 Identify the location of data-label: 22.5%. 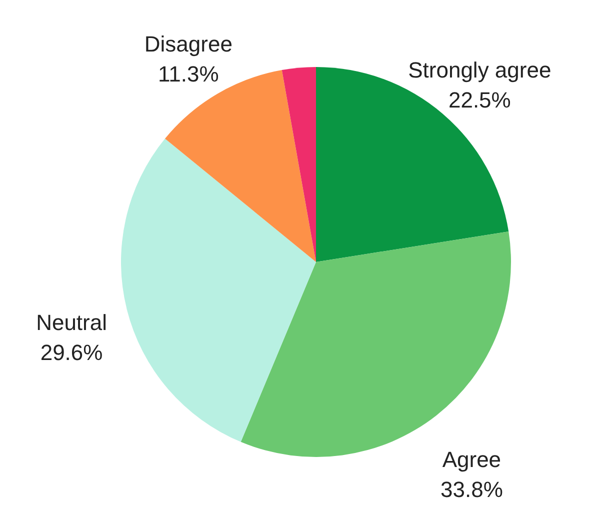
(479, 99).